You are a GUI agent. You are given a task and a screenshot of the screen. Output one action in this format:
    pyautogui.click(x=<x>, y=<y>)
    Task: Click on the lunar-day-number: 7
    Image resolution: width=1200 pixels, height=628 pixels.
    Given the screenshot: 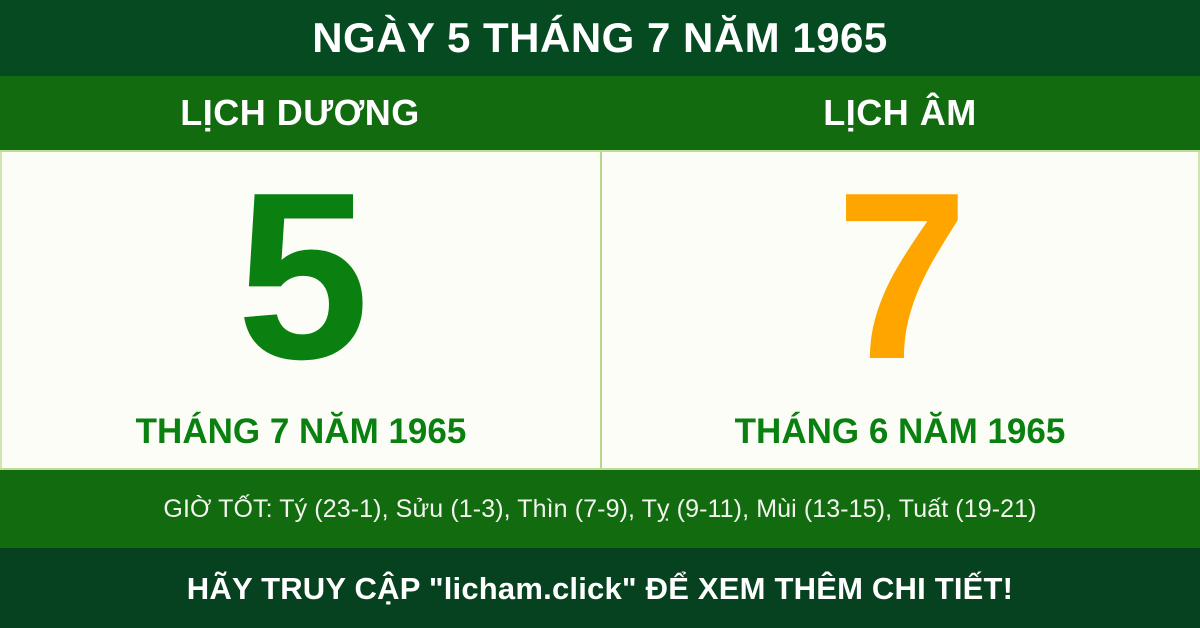 What is the action you would take?
    pyautogui.click(x=901, y=276)
    